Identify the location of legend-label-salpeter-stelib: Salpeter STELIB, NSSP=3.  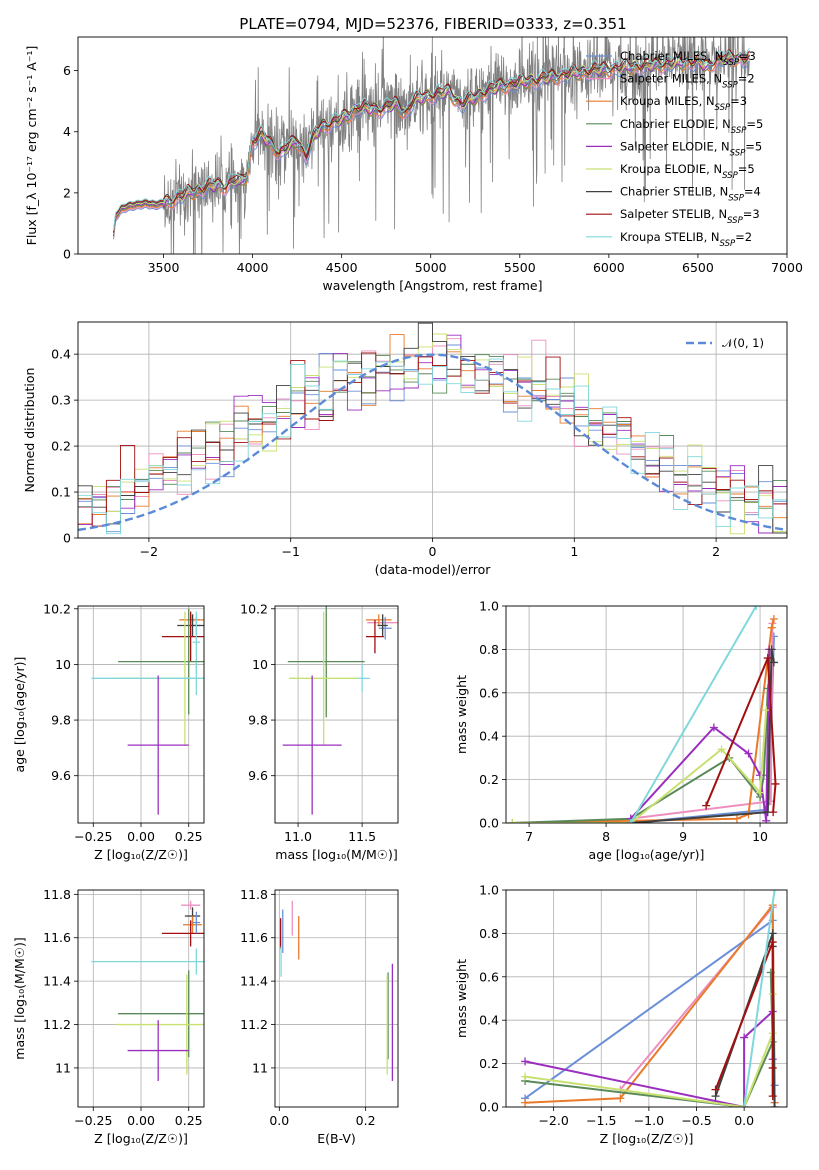
(690, 216).